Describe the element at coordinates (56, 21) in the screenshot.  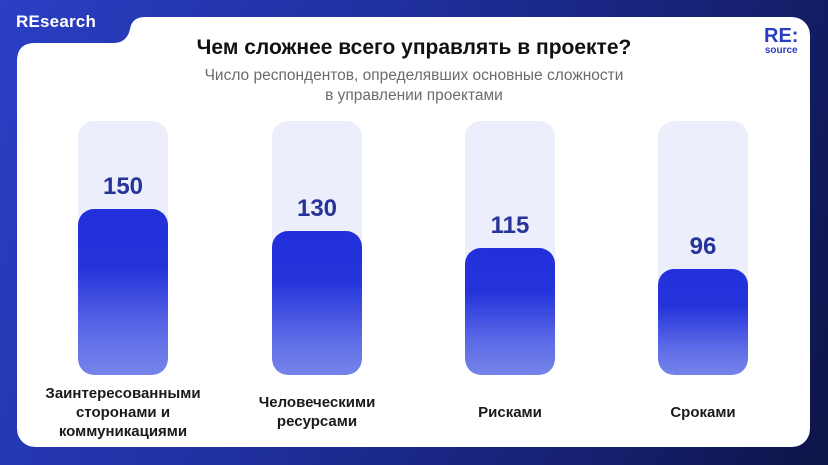
I see `brand-tab: REsearch` at that location.